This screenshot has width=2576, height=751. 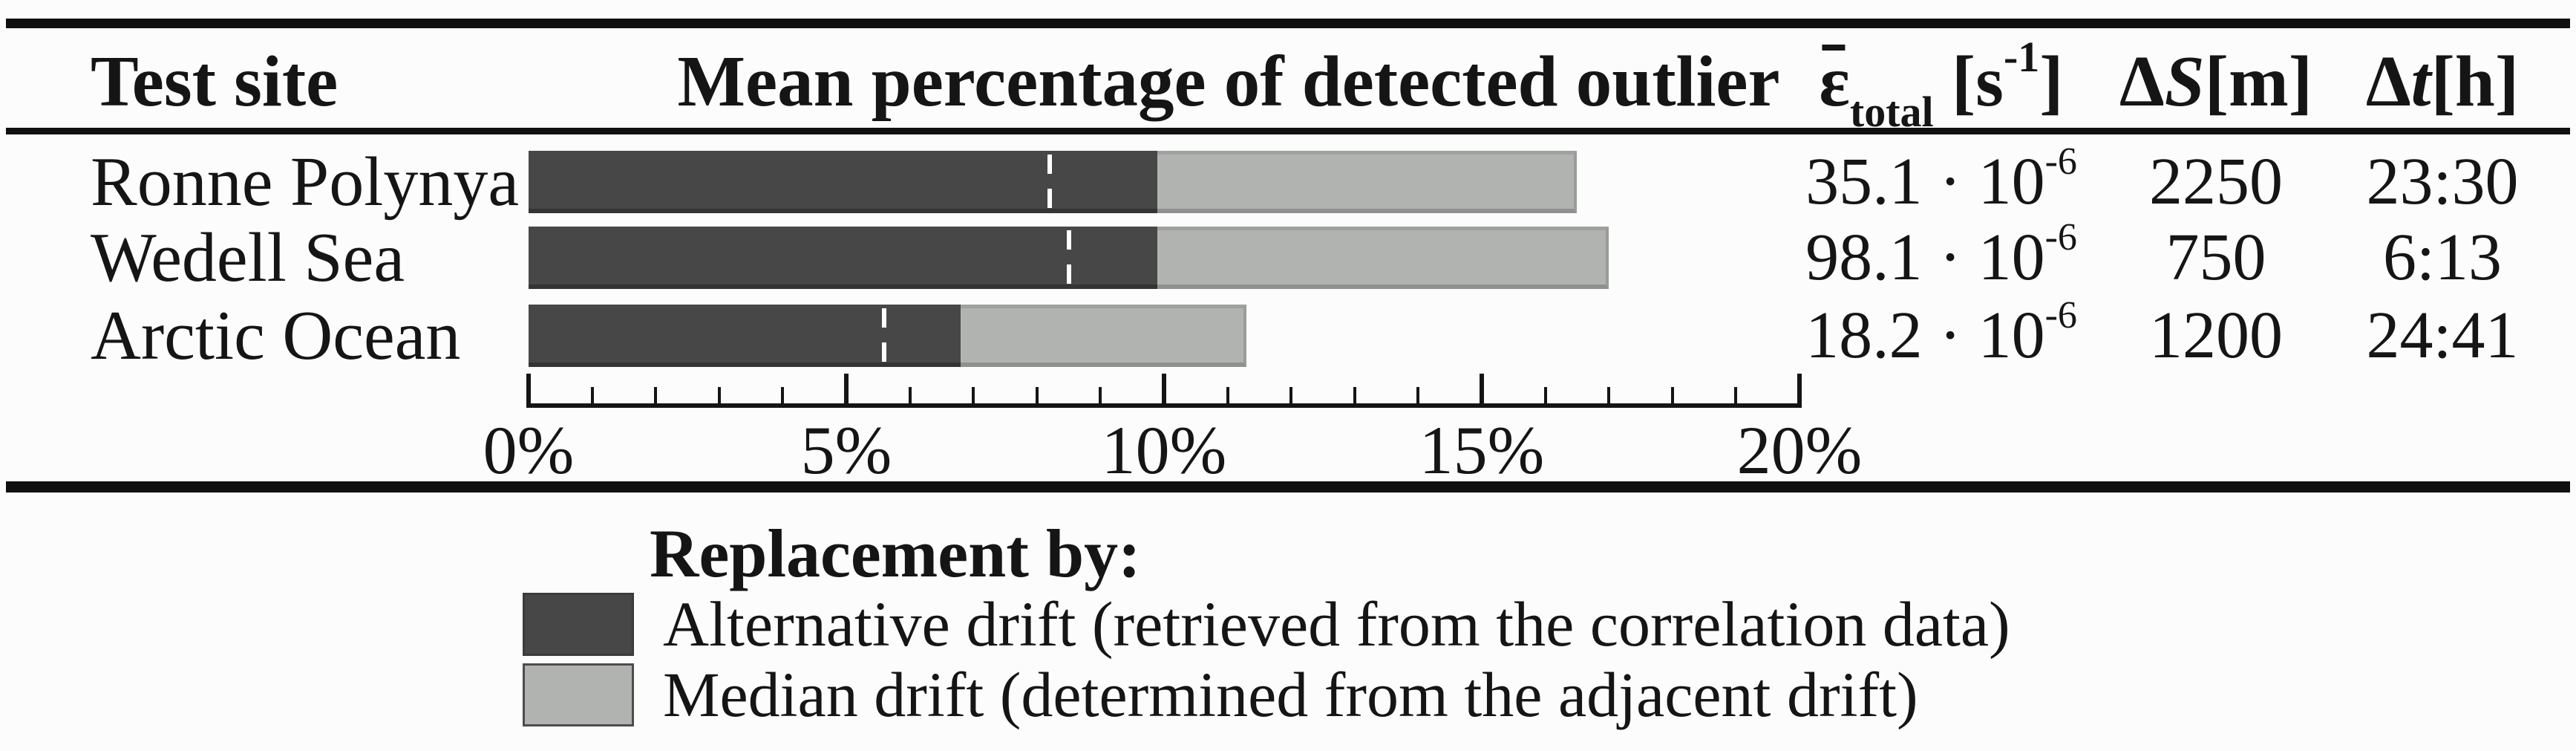 I want to click on cell-delta-t: 23:30, so click(x=2442, y=181).